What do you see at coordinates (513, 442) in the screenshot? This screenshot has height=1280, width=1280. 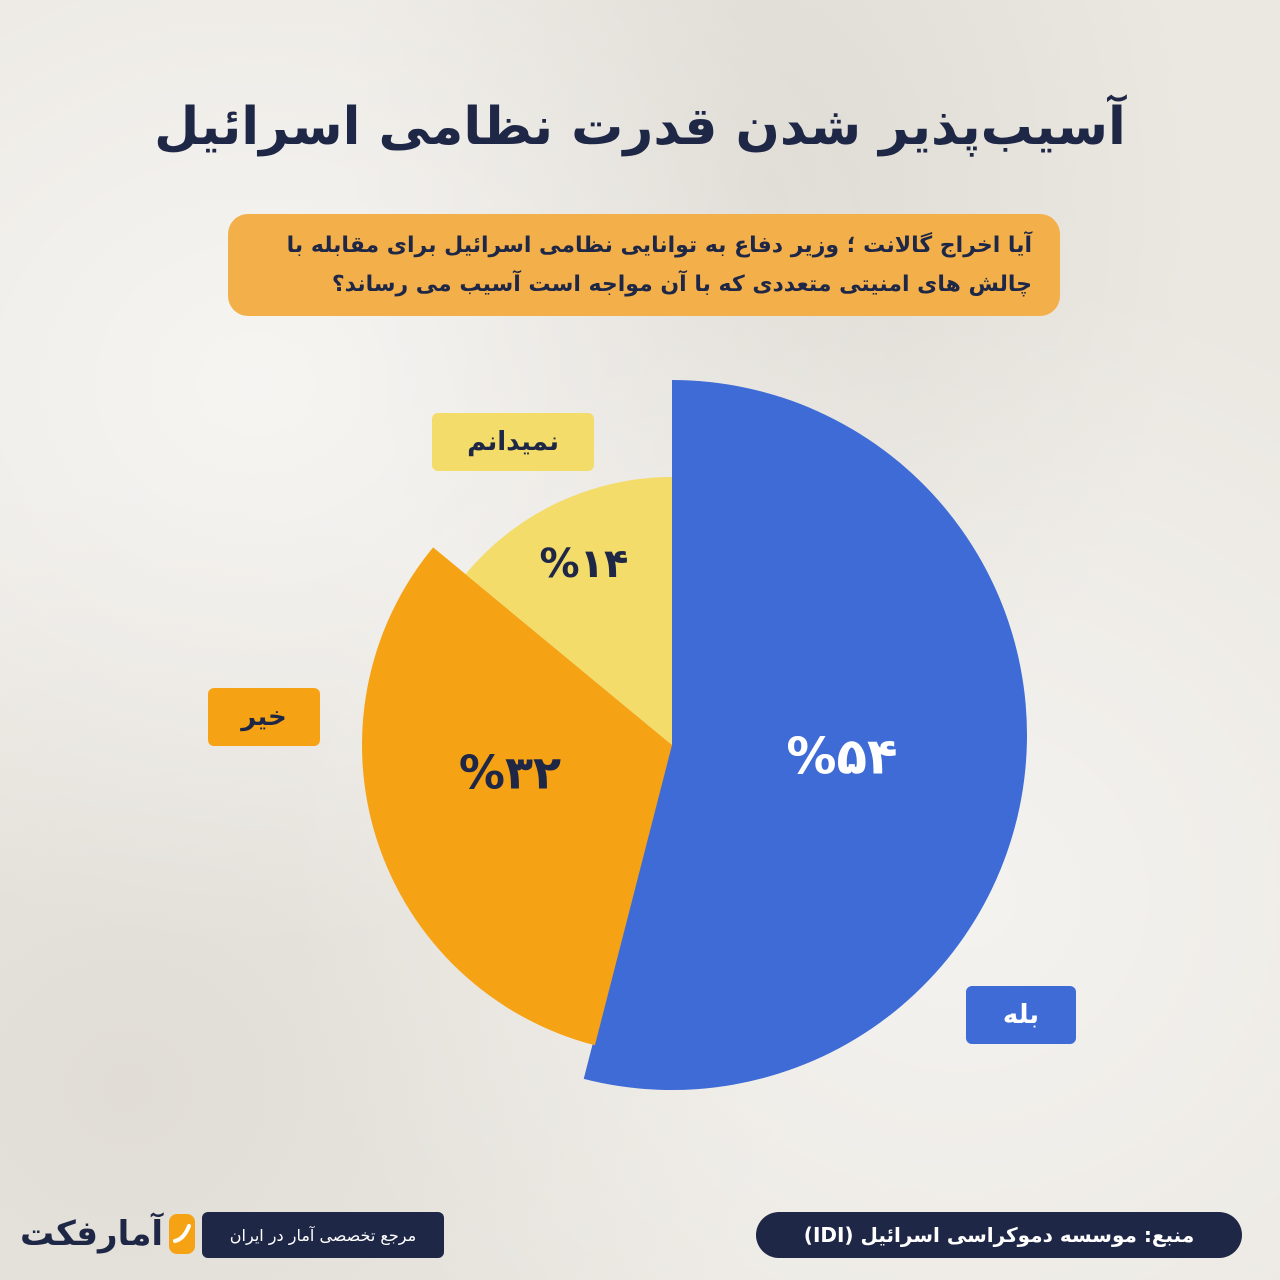 I see `legend-tag-dont-know: نمیدانم` at bounding box center [513, 442].